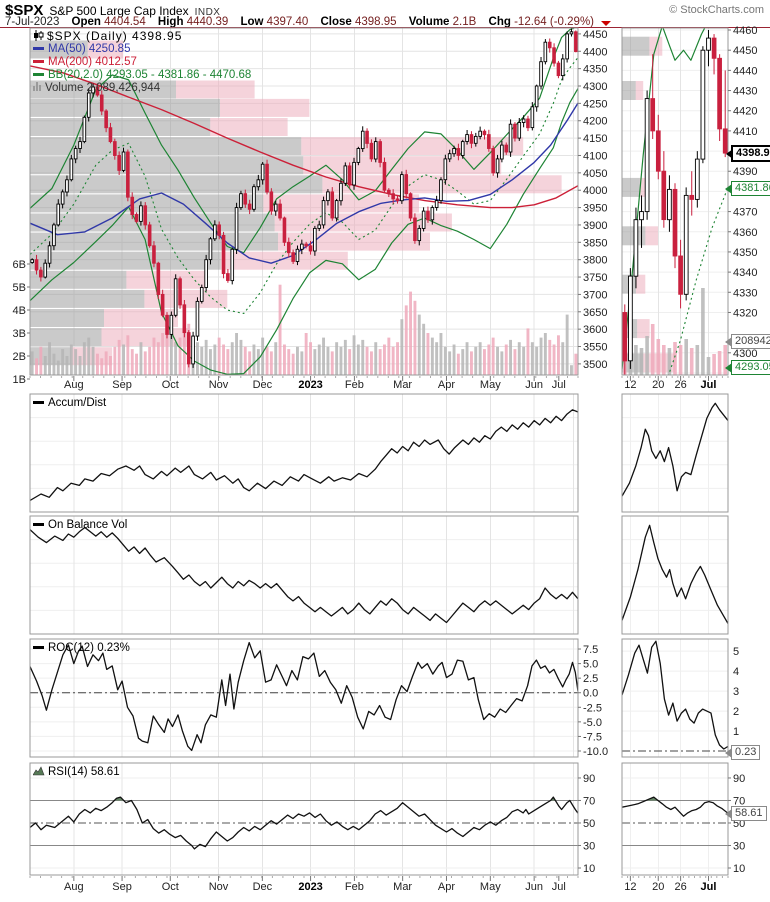  What do you see at coordinates (630, 385) in the screenshot?
I see `svg-text: 12` at bounding box center [630, 385].